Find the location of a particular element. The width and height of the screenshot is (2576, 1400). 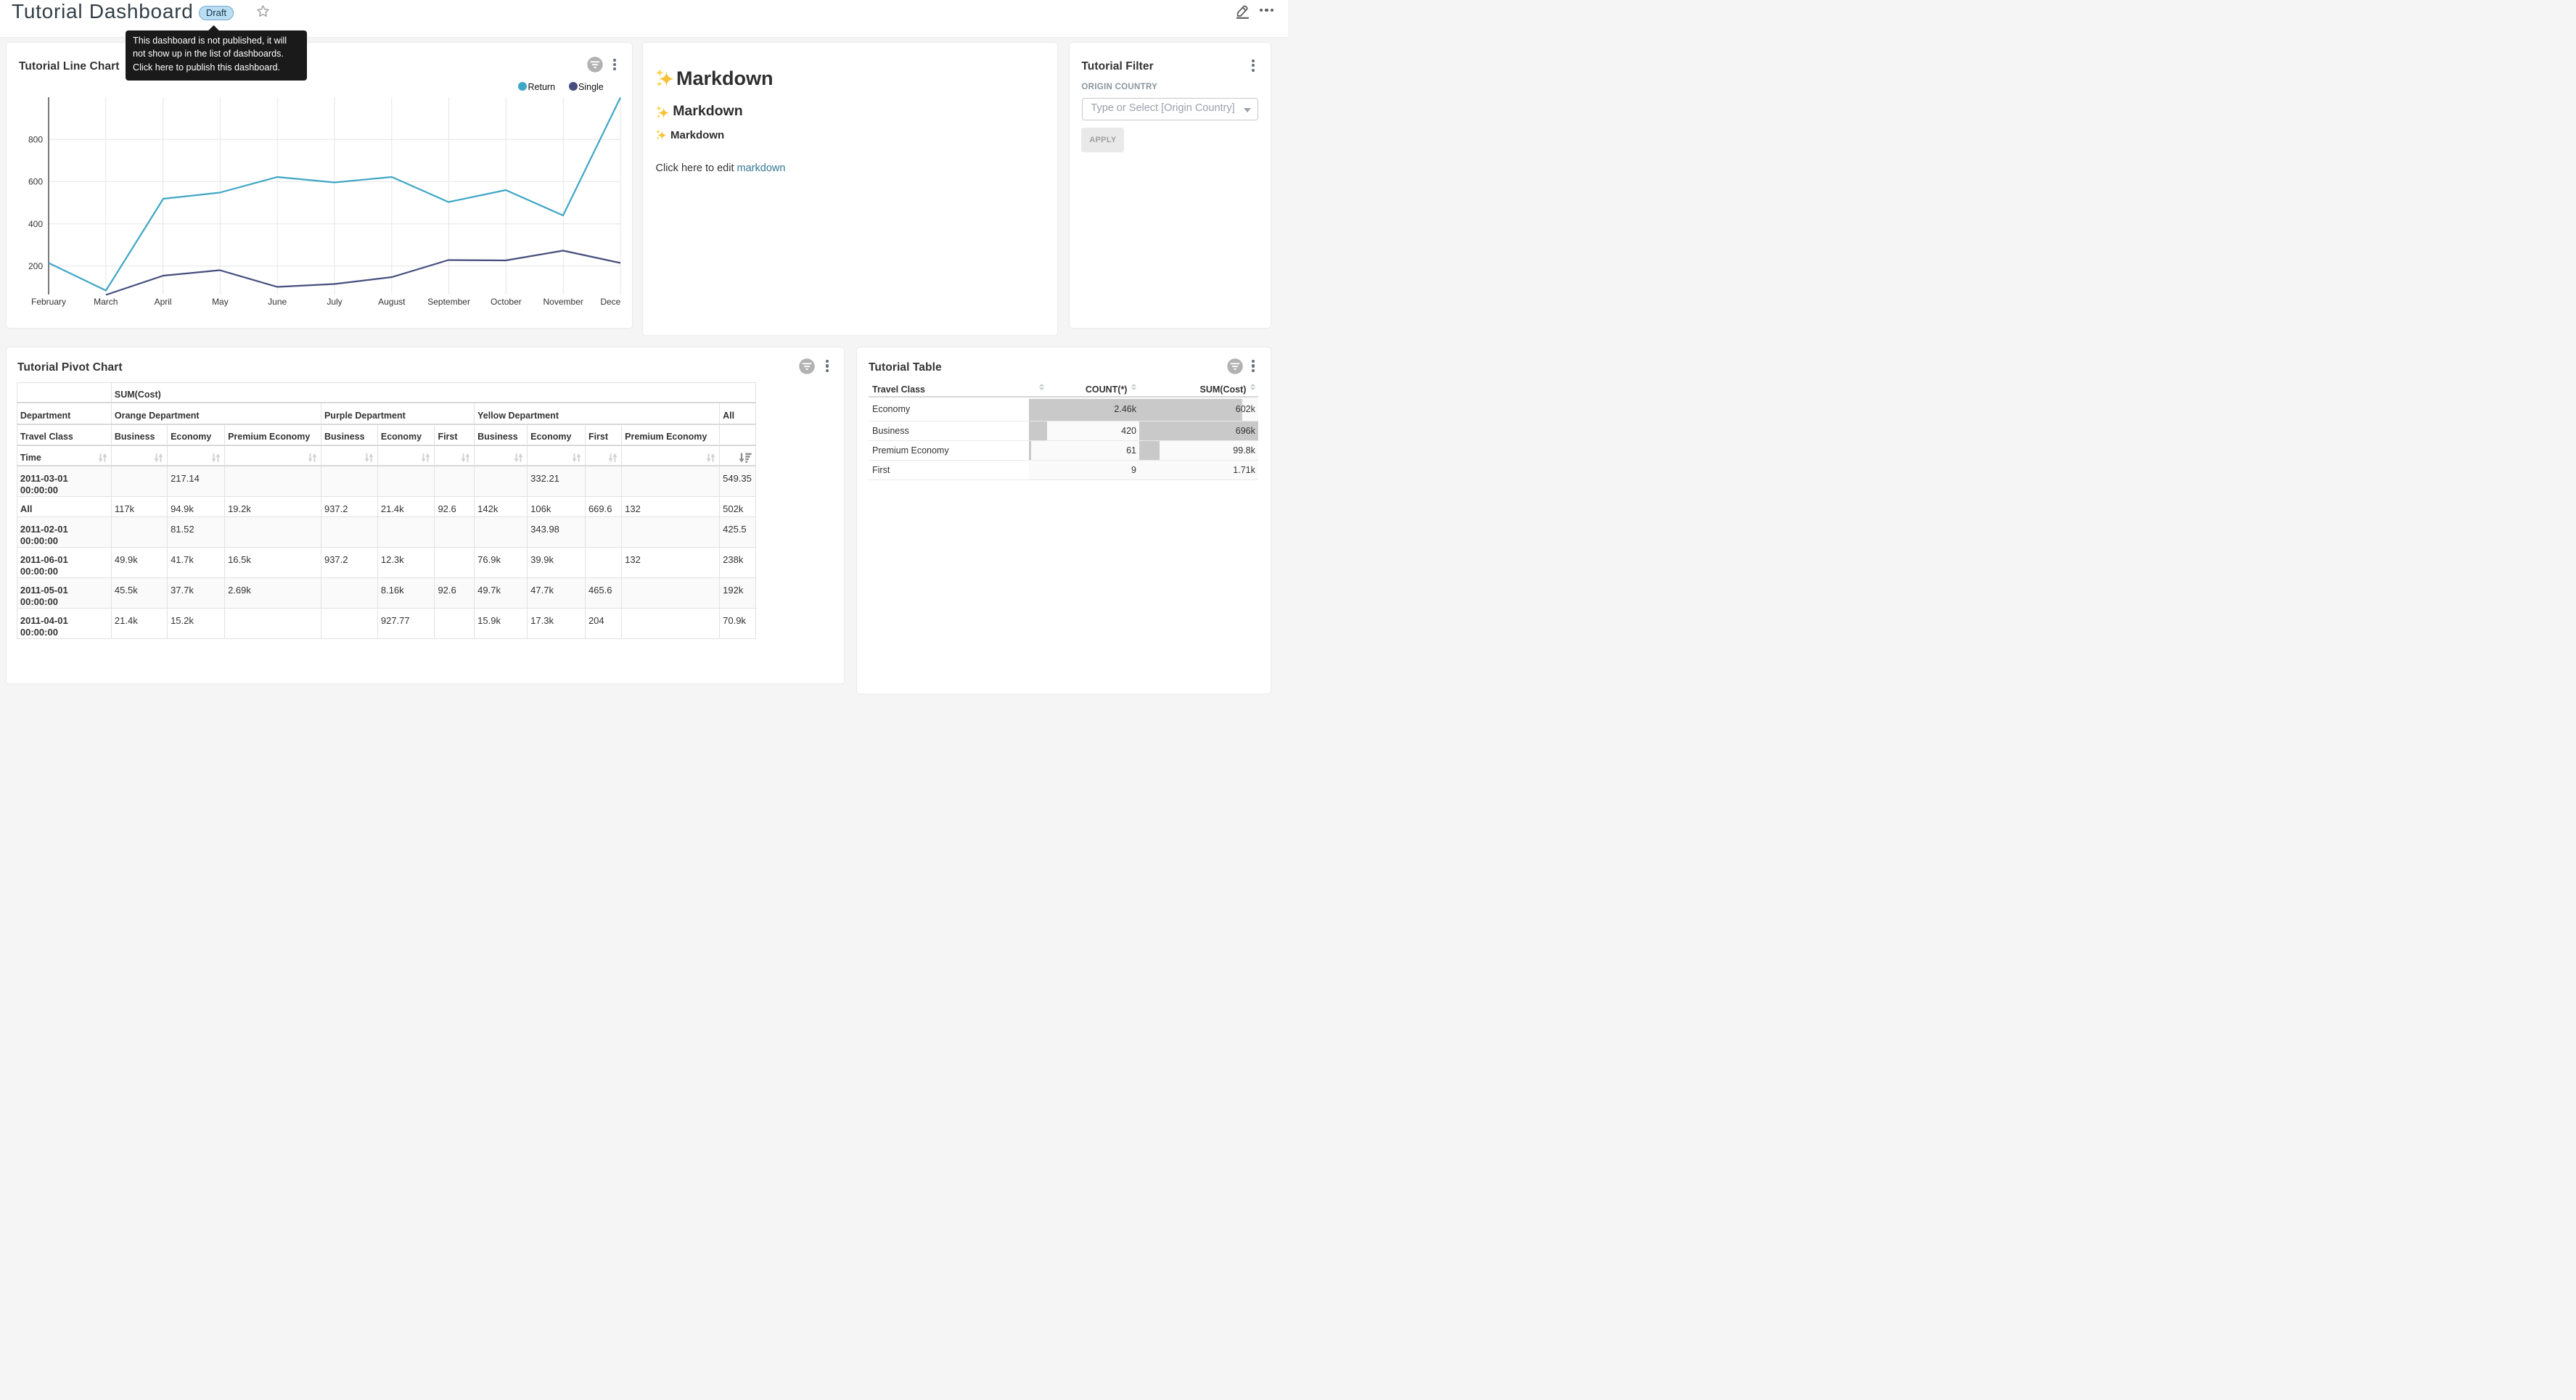

svg-text: July is located at coordinates (334, 302).